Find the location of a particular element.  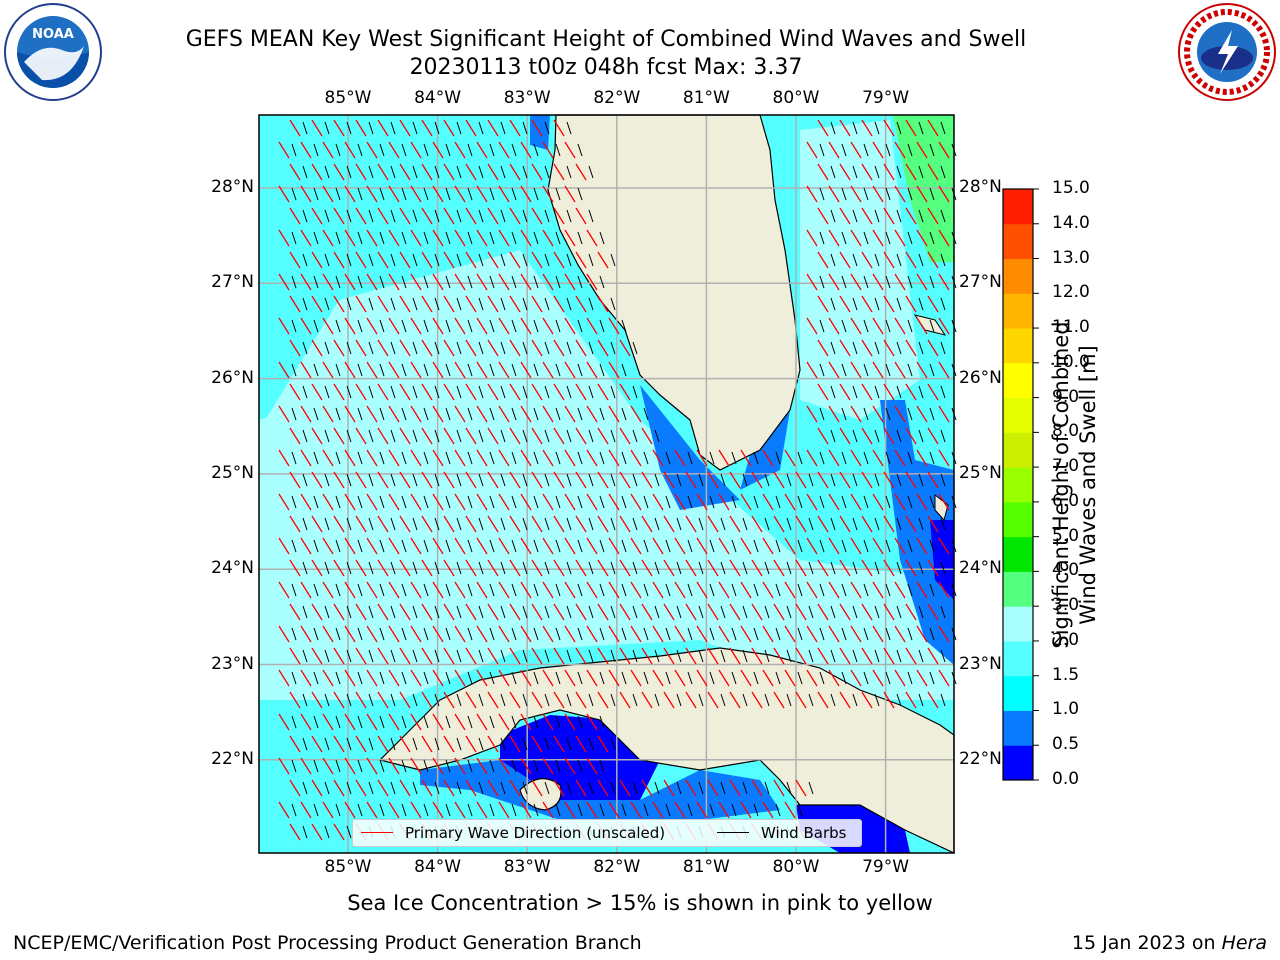

footer-right: 15 Jan 2023 on Hera is located at coordinates (1169, 943).